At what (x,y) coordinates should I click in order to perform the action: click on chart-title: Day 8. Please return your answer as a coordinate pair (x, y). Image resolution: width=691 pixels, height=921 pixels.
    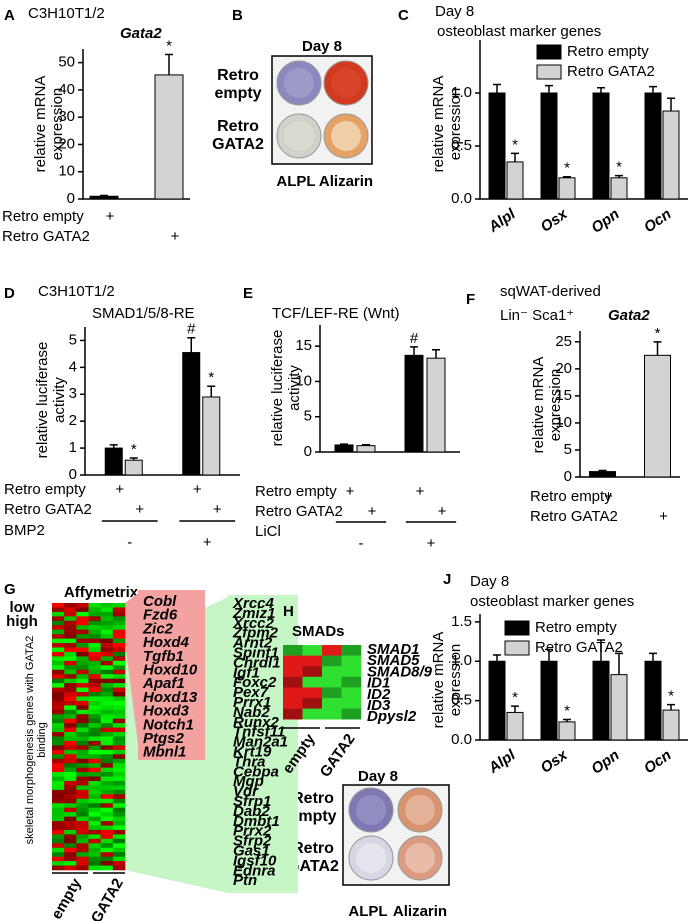
    Looking at the image, I should click on (489, 581).